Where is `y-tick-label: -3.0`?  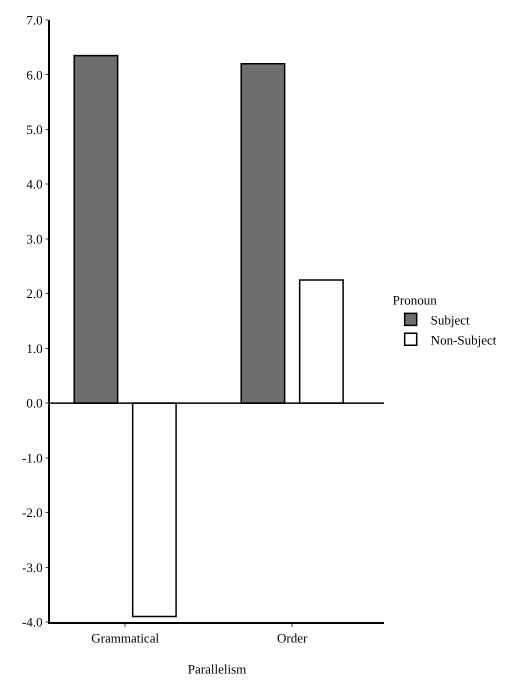 y-tick-label: -3.0 is located at coordinates (32, 567).